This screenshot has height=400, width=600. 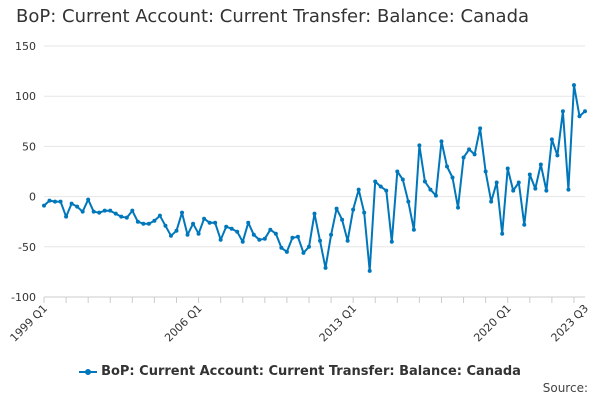 What do you see at coordinates (29, 146) in the screenshot?
I see `y-tick-label-50: 50` at bounding box center [29, 146].